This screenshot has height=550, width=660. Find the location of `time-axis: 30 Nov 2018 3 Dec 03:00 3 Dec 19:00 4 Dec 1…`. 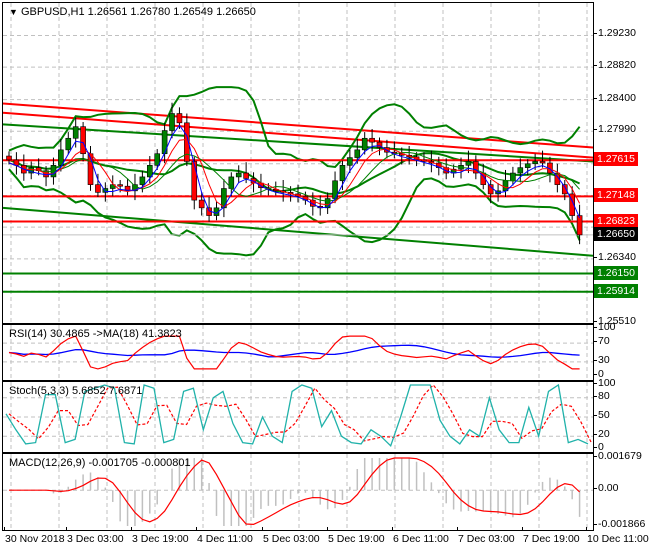

time-axis: 30 Nov 2018 3 Dec 03:00 3 Dec 19:00 4 Dec 1… is located at coordinates (330, 538).